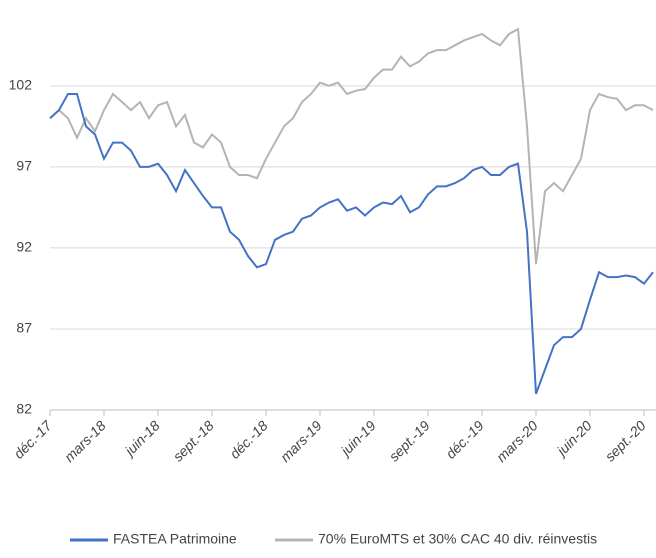  I want to click on x-tick-label: juin-20, so click(573, 438).